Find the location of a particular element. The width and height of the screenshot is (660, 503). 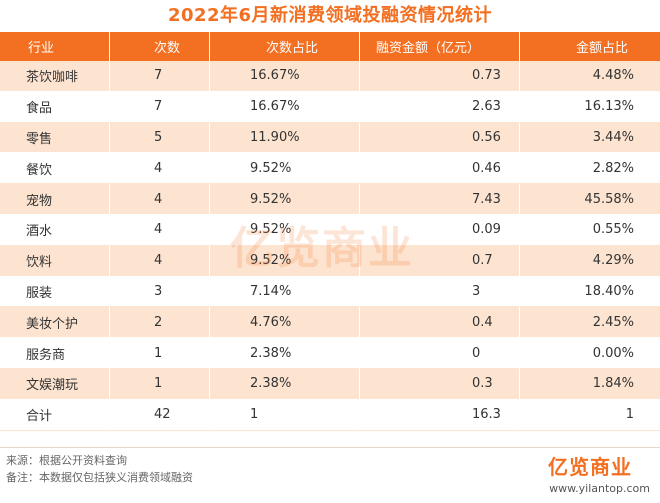

table-row: 美妆个护 2 4.76% 0.4 2.45% is located at coordinates (330, 323).